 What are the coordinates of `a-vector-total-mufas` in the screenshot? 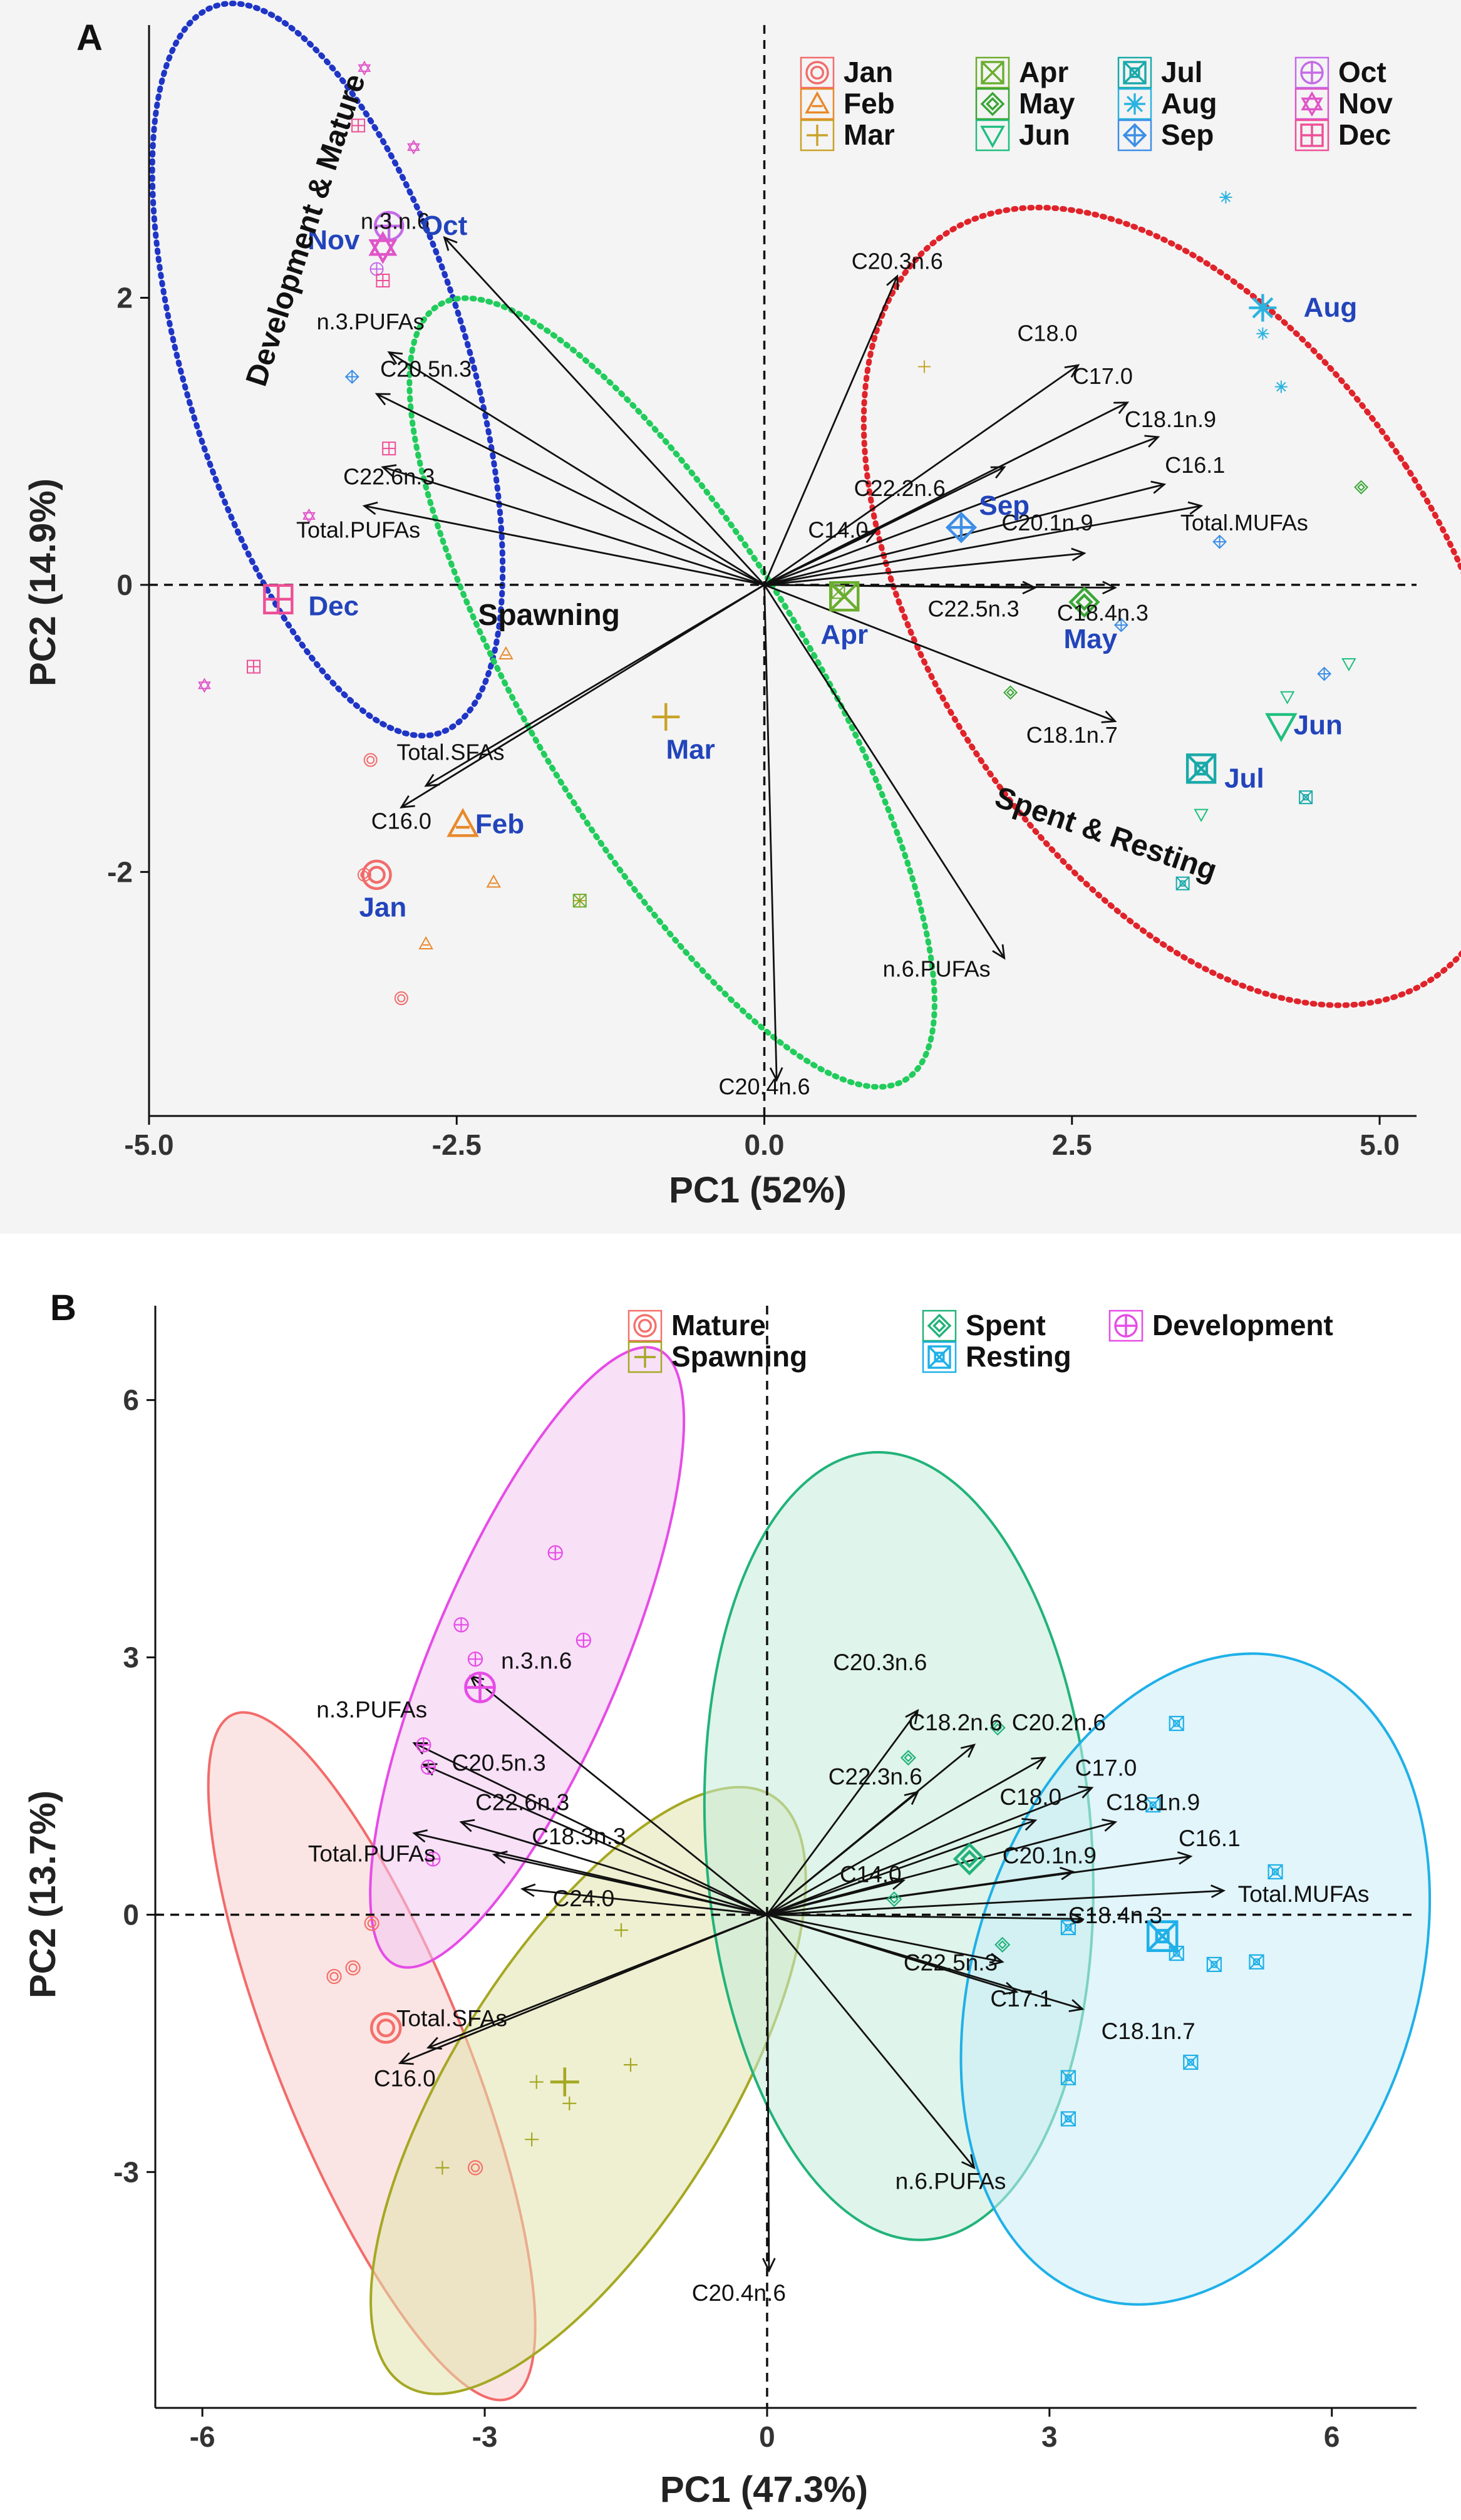 It's located at (983, 545).